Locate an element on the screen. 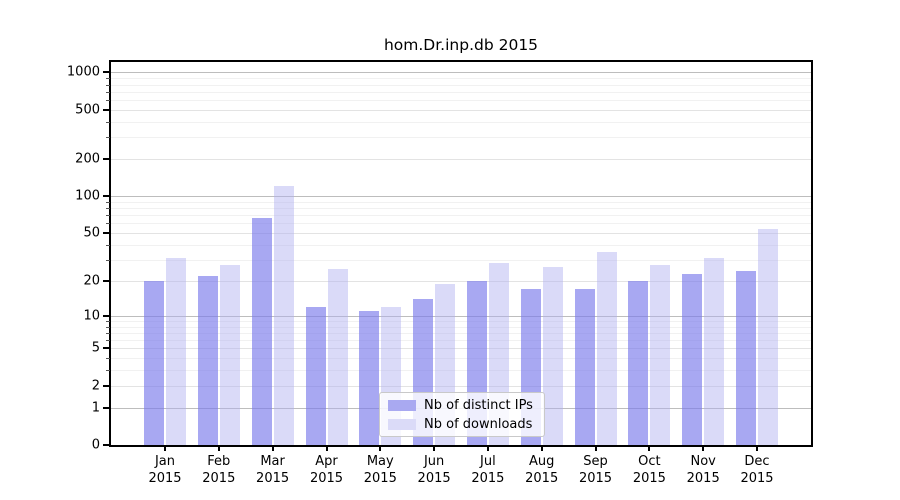  y-tick-label: 500 is located at coordinates (87, 110).